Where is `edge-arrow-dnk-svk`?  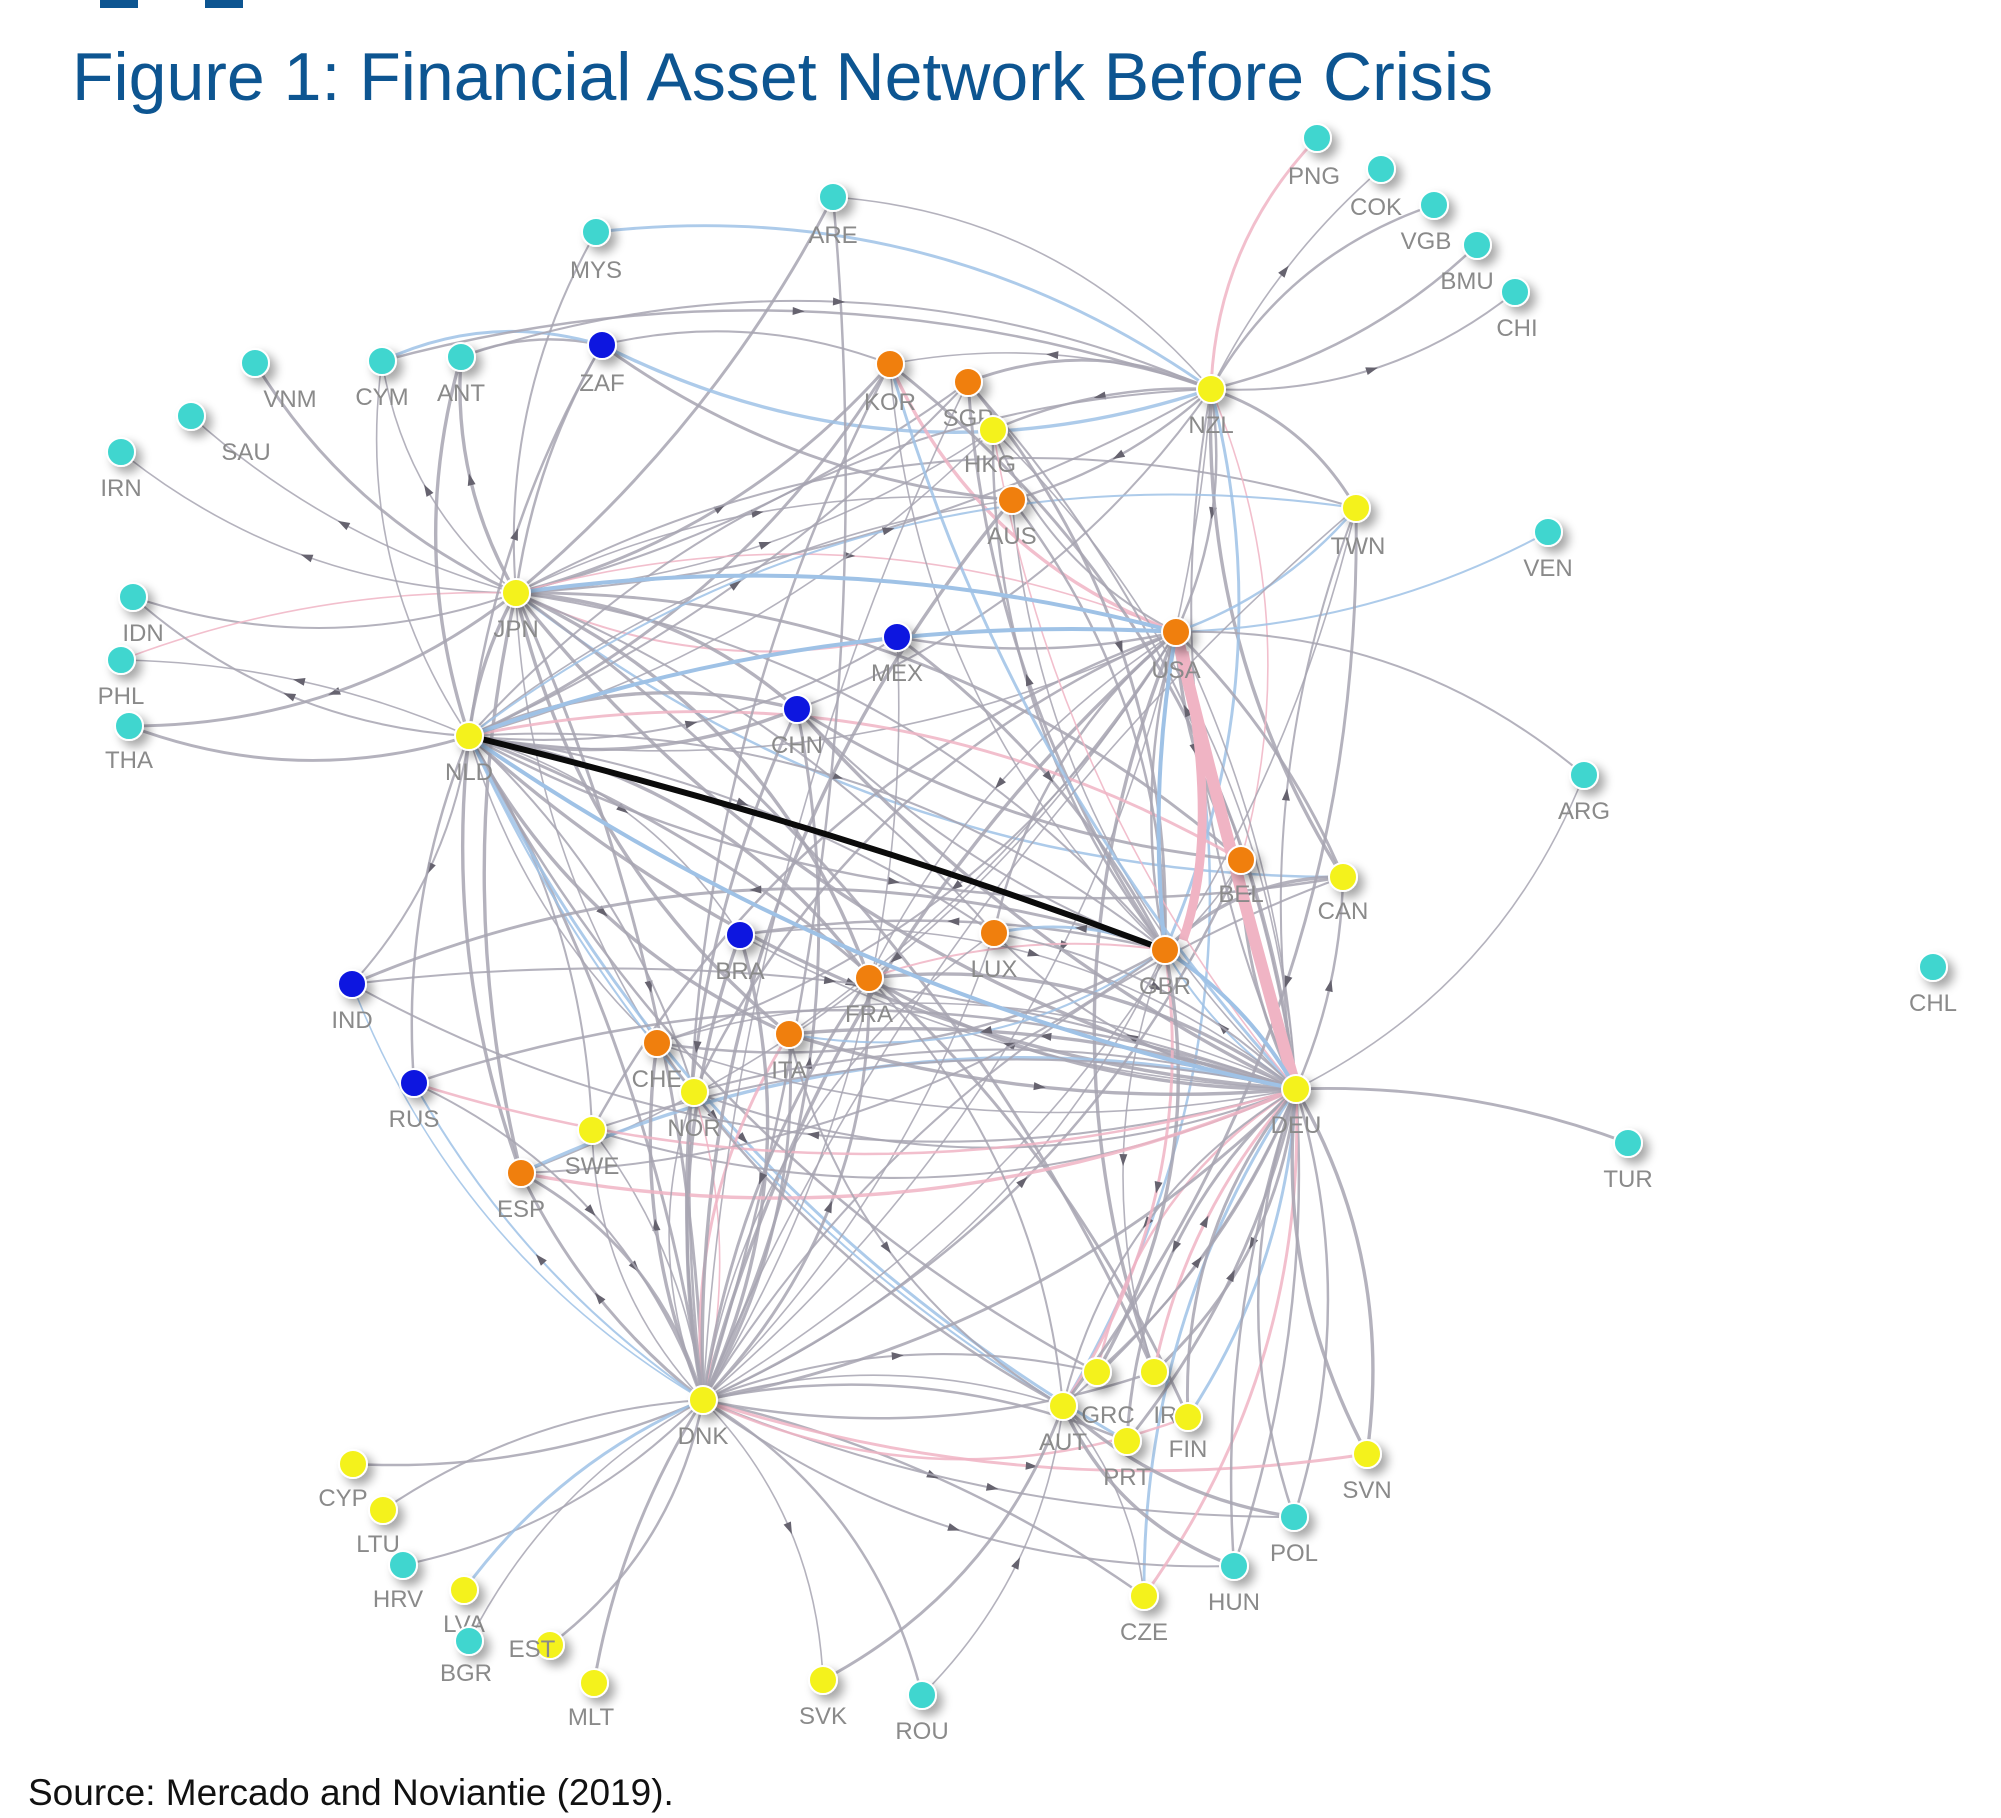 edge-arrow-dnk-svk is located at coordinates (787, 1528).